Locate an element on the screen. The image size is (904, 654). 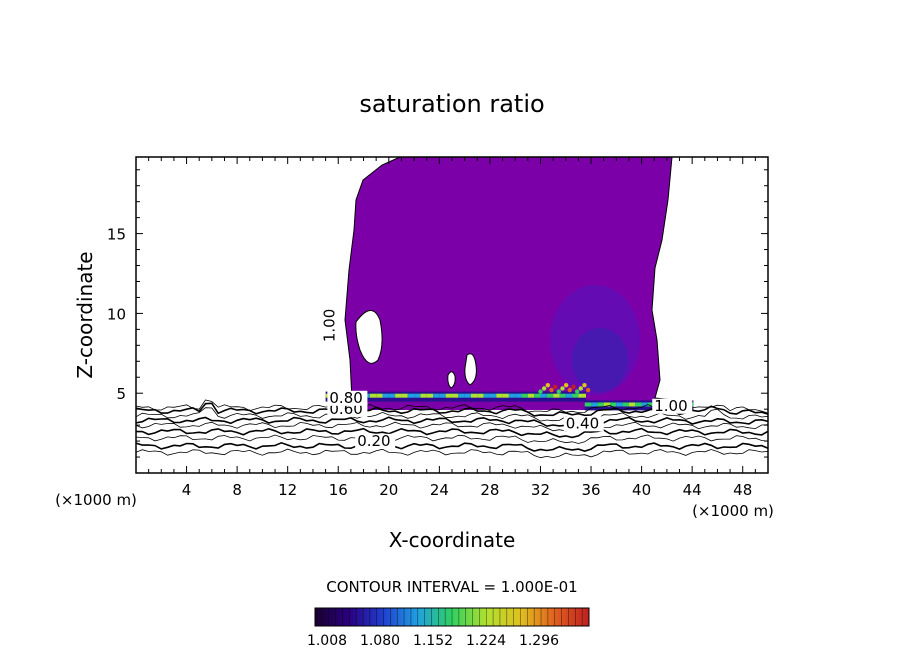
x-tick-label: 48 is located at coordinates (742, 490).